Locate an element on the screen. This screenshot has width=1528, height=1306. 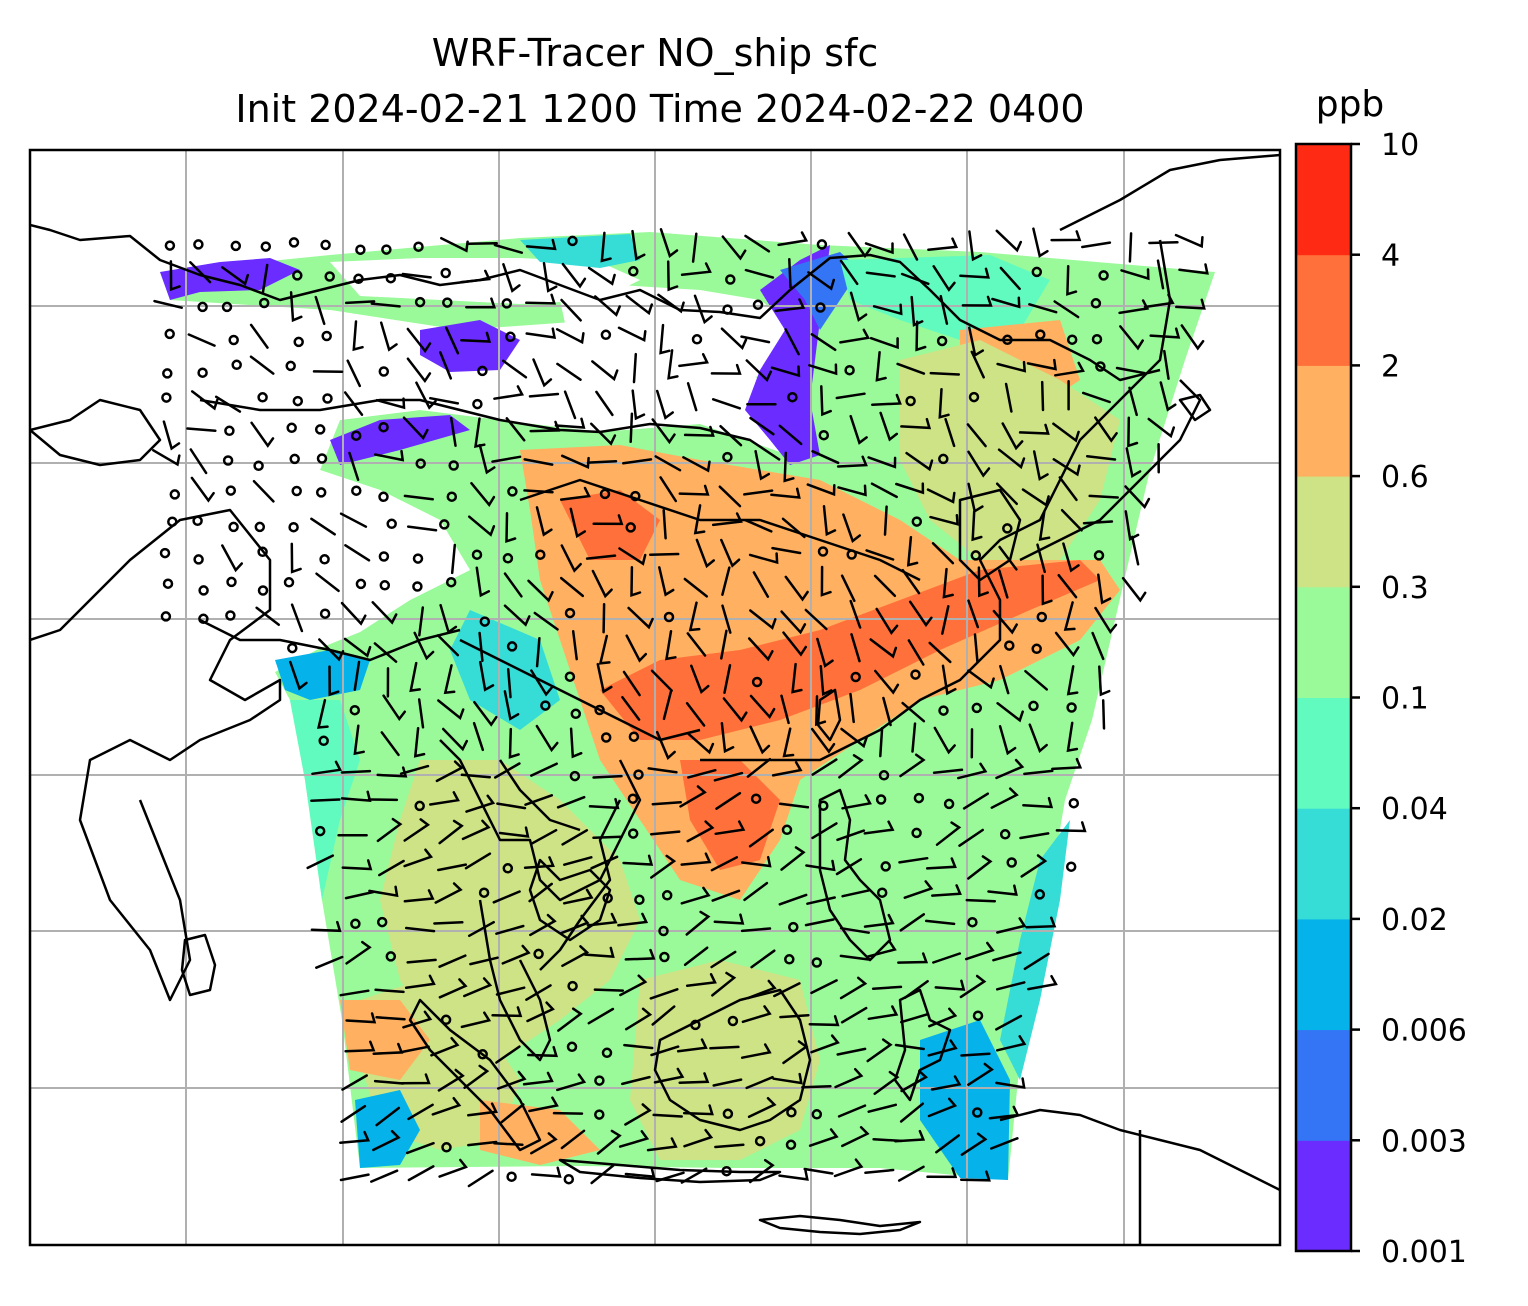
border-laos is located at coordinates (539, 795).